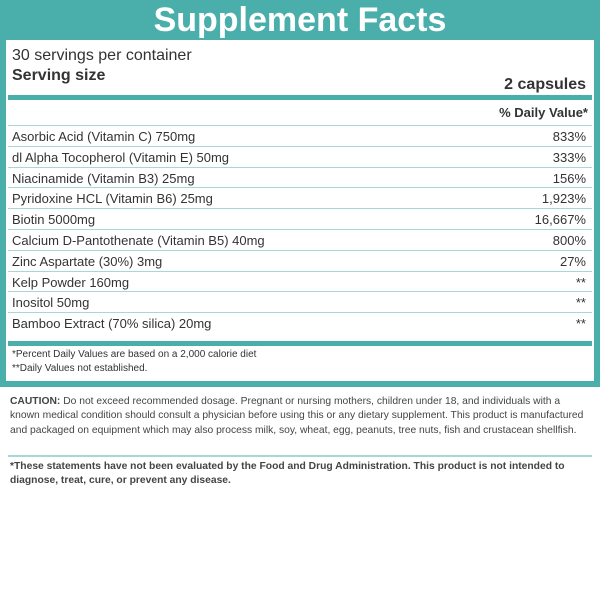  What do you see at coordinates (300, 281) in the screenshot?
I see `nutrient-row: Kelp Powder 160mg **` at bounding box center [300, 281].